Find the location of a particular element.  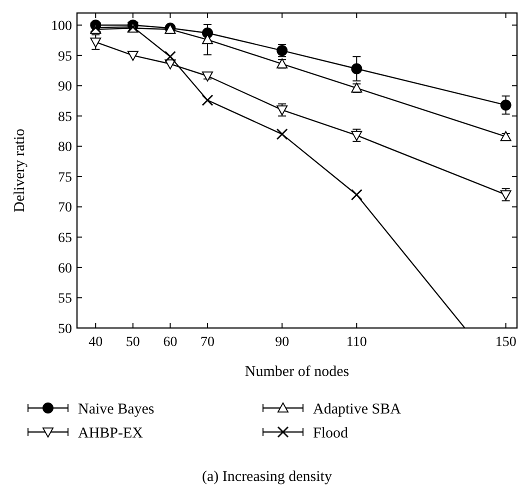

x-tick-label: 90 is located at coordinates (282, 342).